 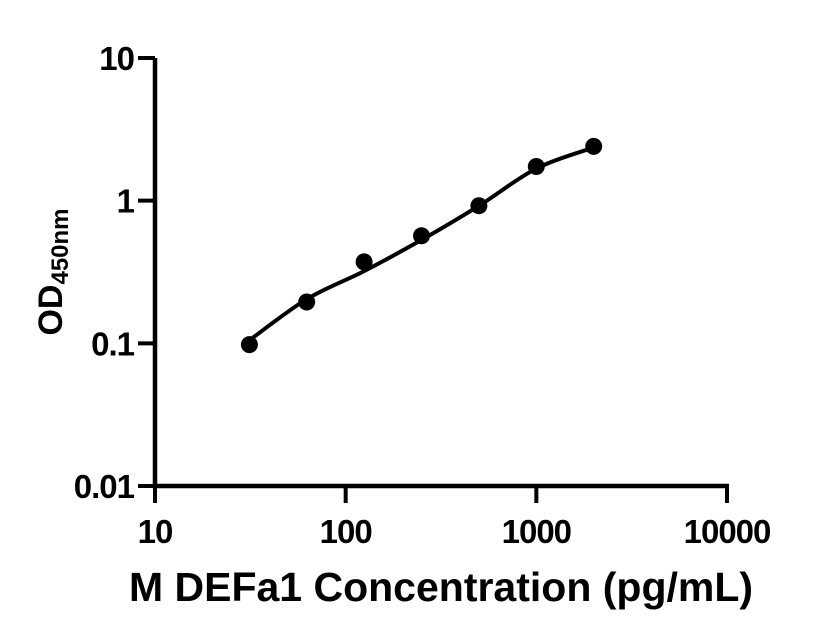 I want to click on y-tick-label: 0.1, so click(x=113, y=343).